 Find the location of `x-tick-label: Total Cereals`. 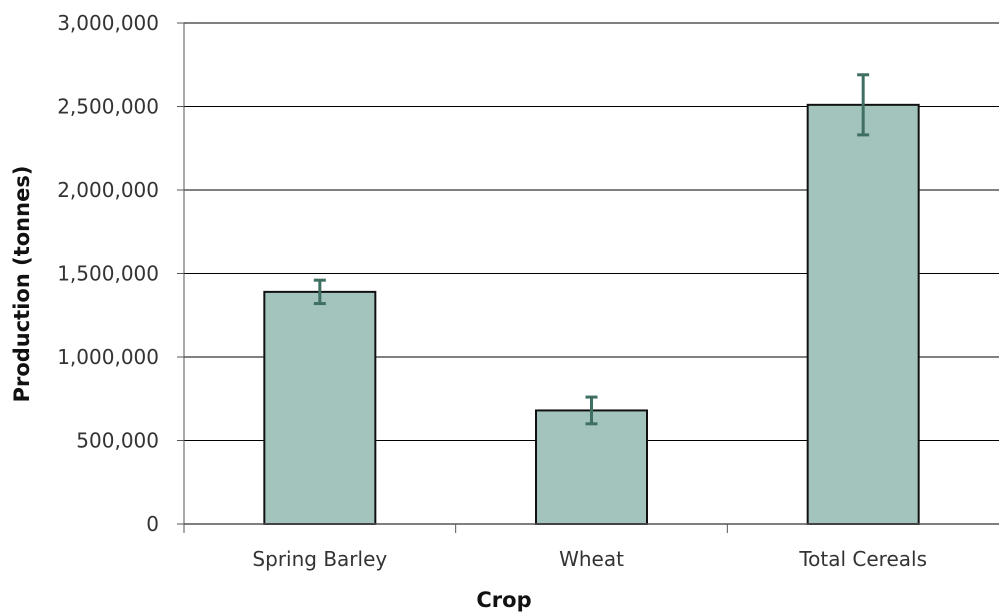

x-tick-label: Total Cereals is located at coordinates (862, 559).